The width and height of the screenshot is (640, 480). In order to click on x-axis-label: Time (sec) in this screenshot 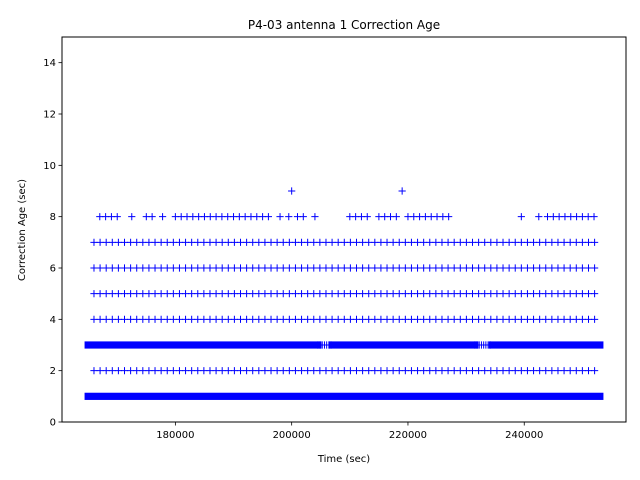, I will do `click(343, 459)`.